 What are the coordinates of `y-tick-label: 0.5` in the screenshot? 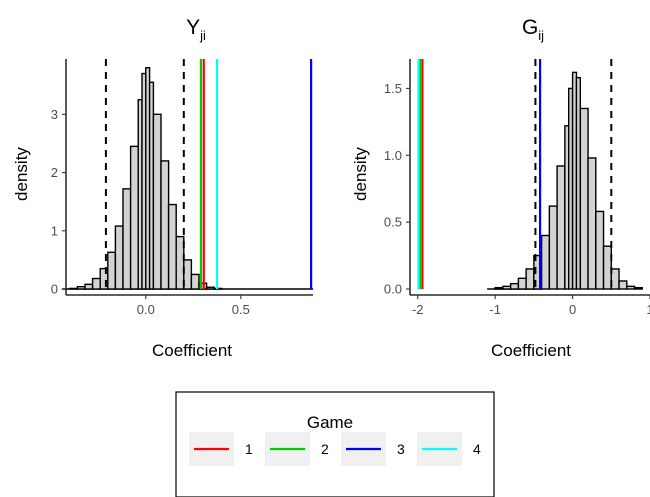 It's located at (393, 222).